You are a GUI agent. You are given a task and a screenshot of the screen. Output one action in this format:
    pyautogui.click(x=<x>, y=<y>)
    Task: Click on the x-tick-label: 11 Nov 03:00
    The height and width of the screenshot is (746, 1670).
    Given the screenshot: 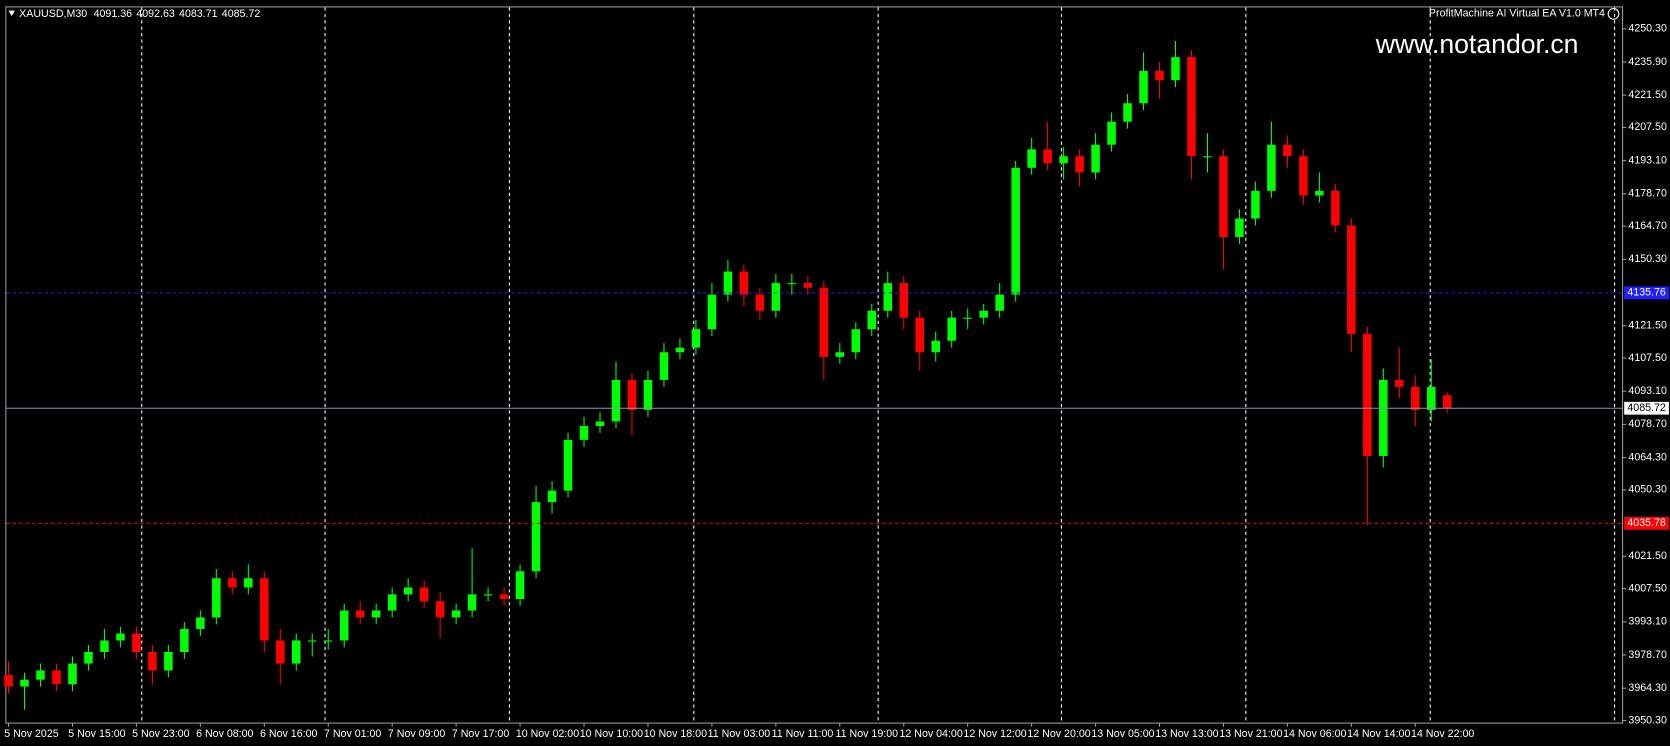 What is the action you would take?
    pyautogui.click(x=739, y=734)
    